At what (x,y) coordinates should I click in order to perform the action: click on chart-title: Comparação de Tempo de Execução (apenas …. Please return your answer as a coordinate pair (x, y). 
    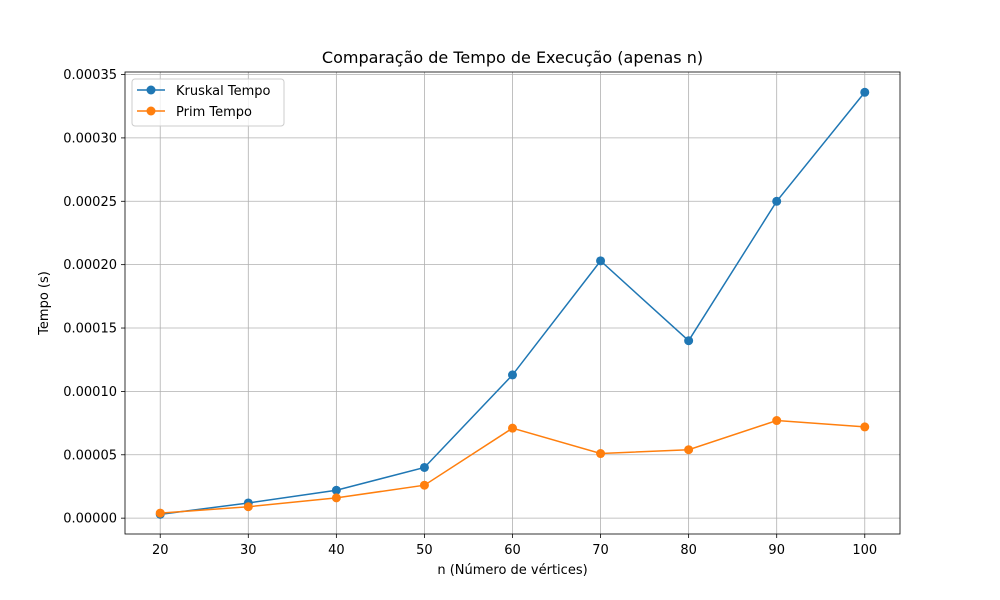
    Looking at the image, I should click on (512, 57).